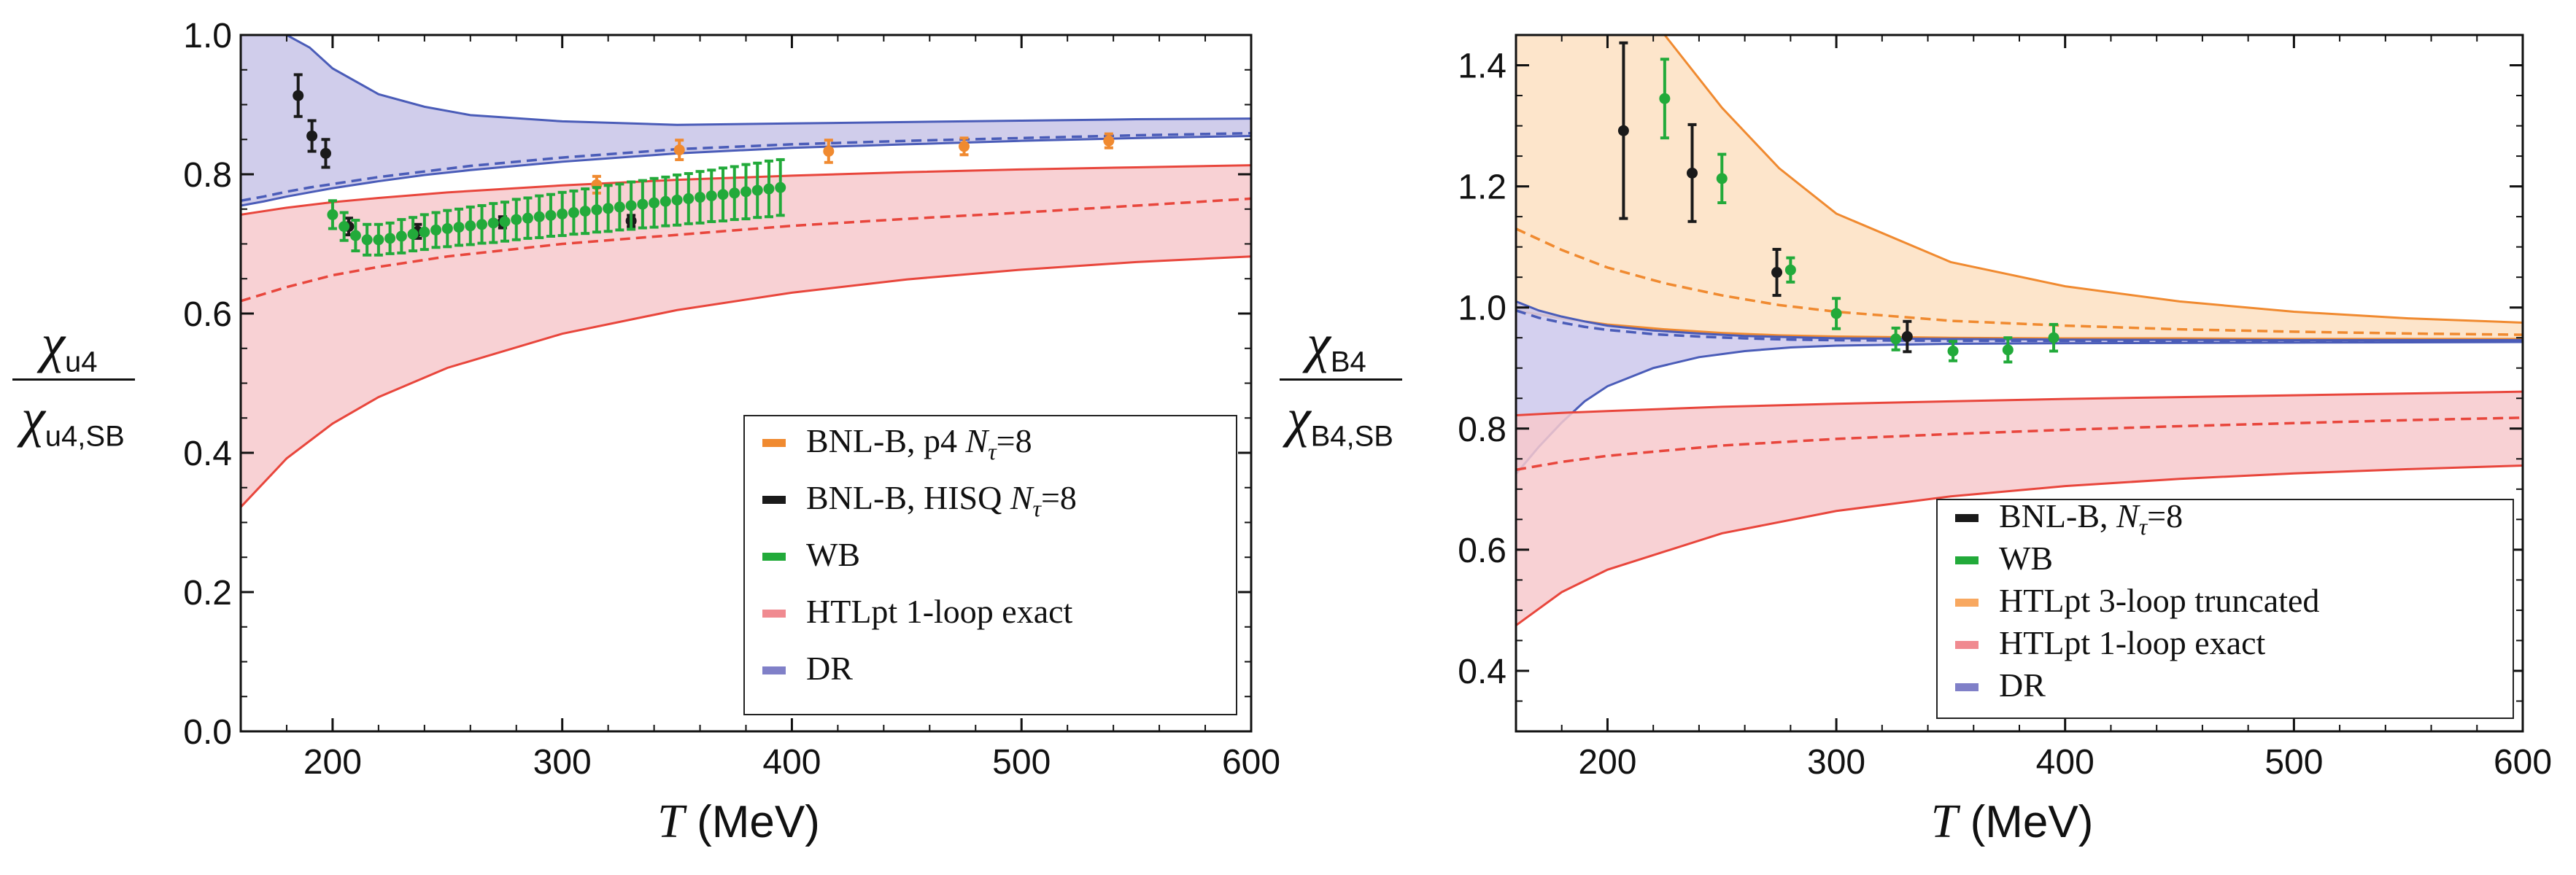 Image resolution: width=2576 pixels, height=875 pixels. What do you see at coordinates (908, 497) in the screenshot?
I see `legend-label-main: BNL-B, HISQ` at bounding box center [908, 497].